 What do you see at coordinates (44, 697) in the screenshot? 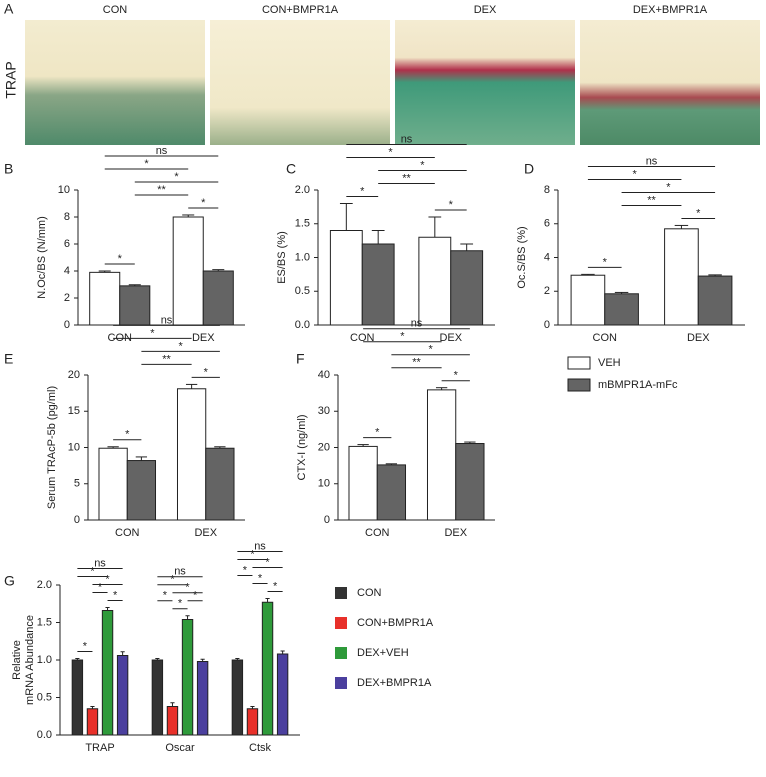
I see `y-tick-label: 0.5` at bounding box center [44, 697].